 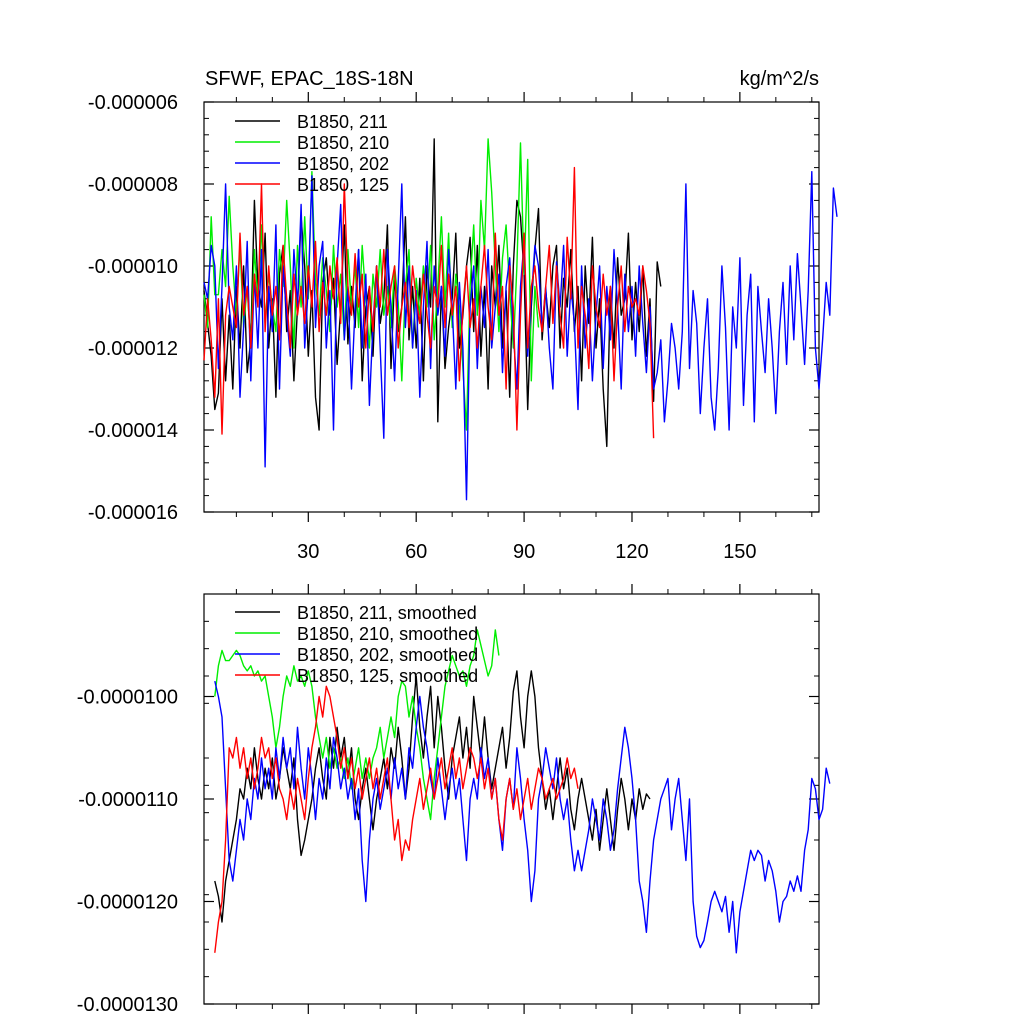 What do you see at coordinates (342, 122) in the screenshot?
I see `legend-0-0-label: B1850, 211` at bounding box center [342, 122].